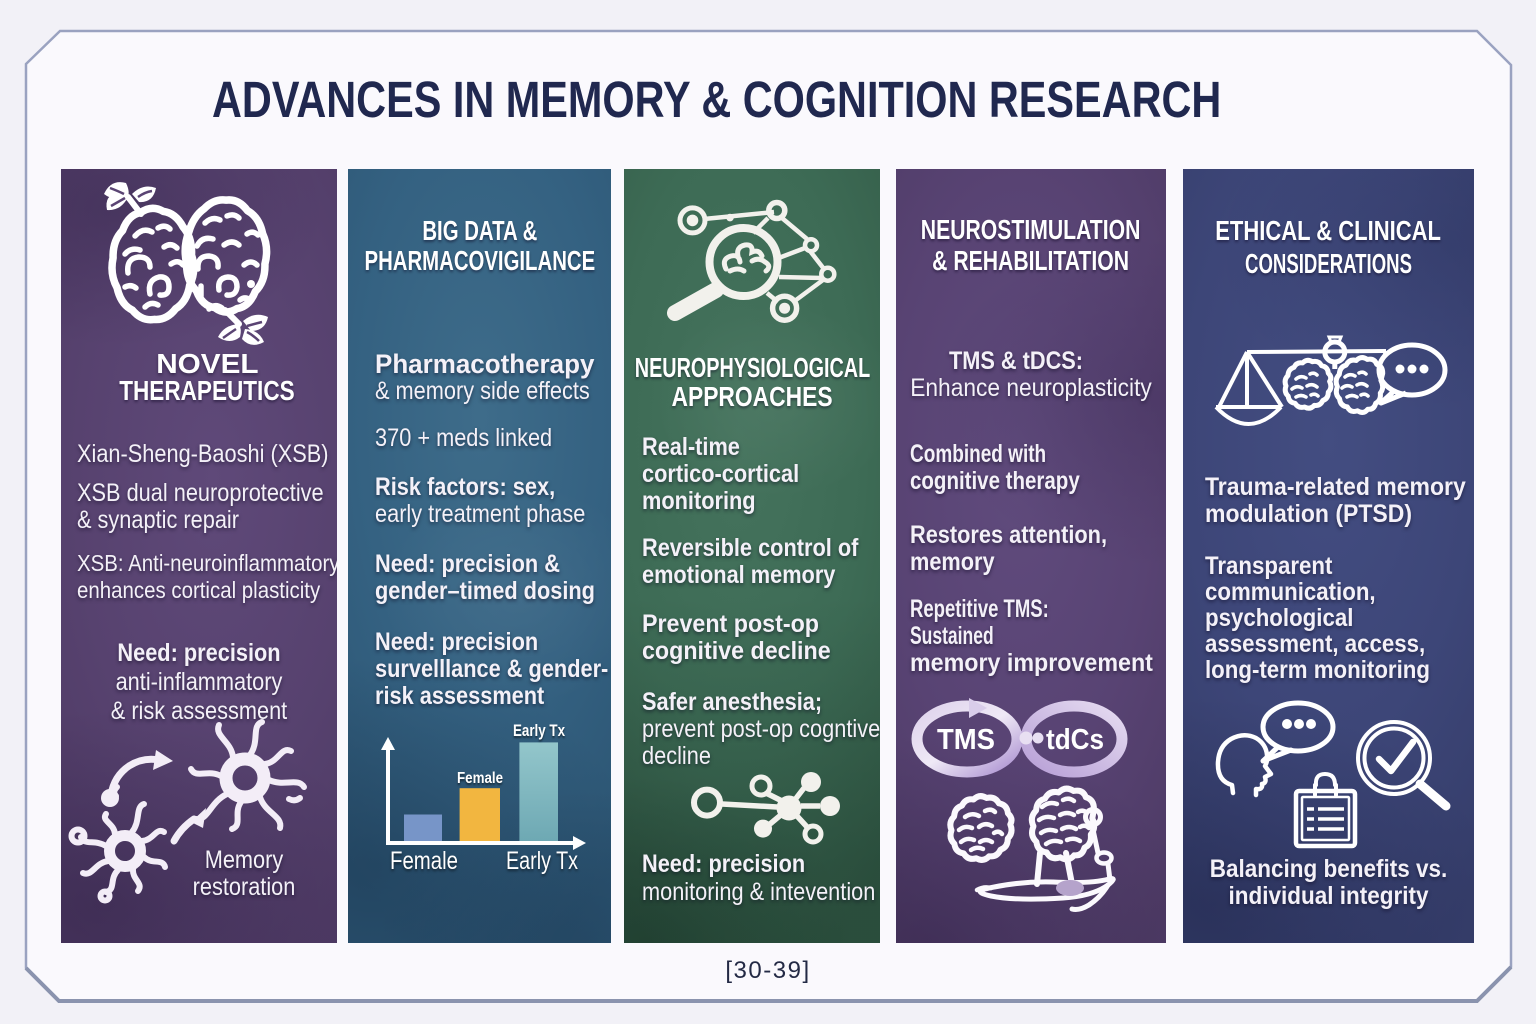  What do you see at coordinates (1075, 740) in the screenshot?
I see `svg-text: tdCs` at bounding box center [1075, 740].